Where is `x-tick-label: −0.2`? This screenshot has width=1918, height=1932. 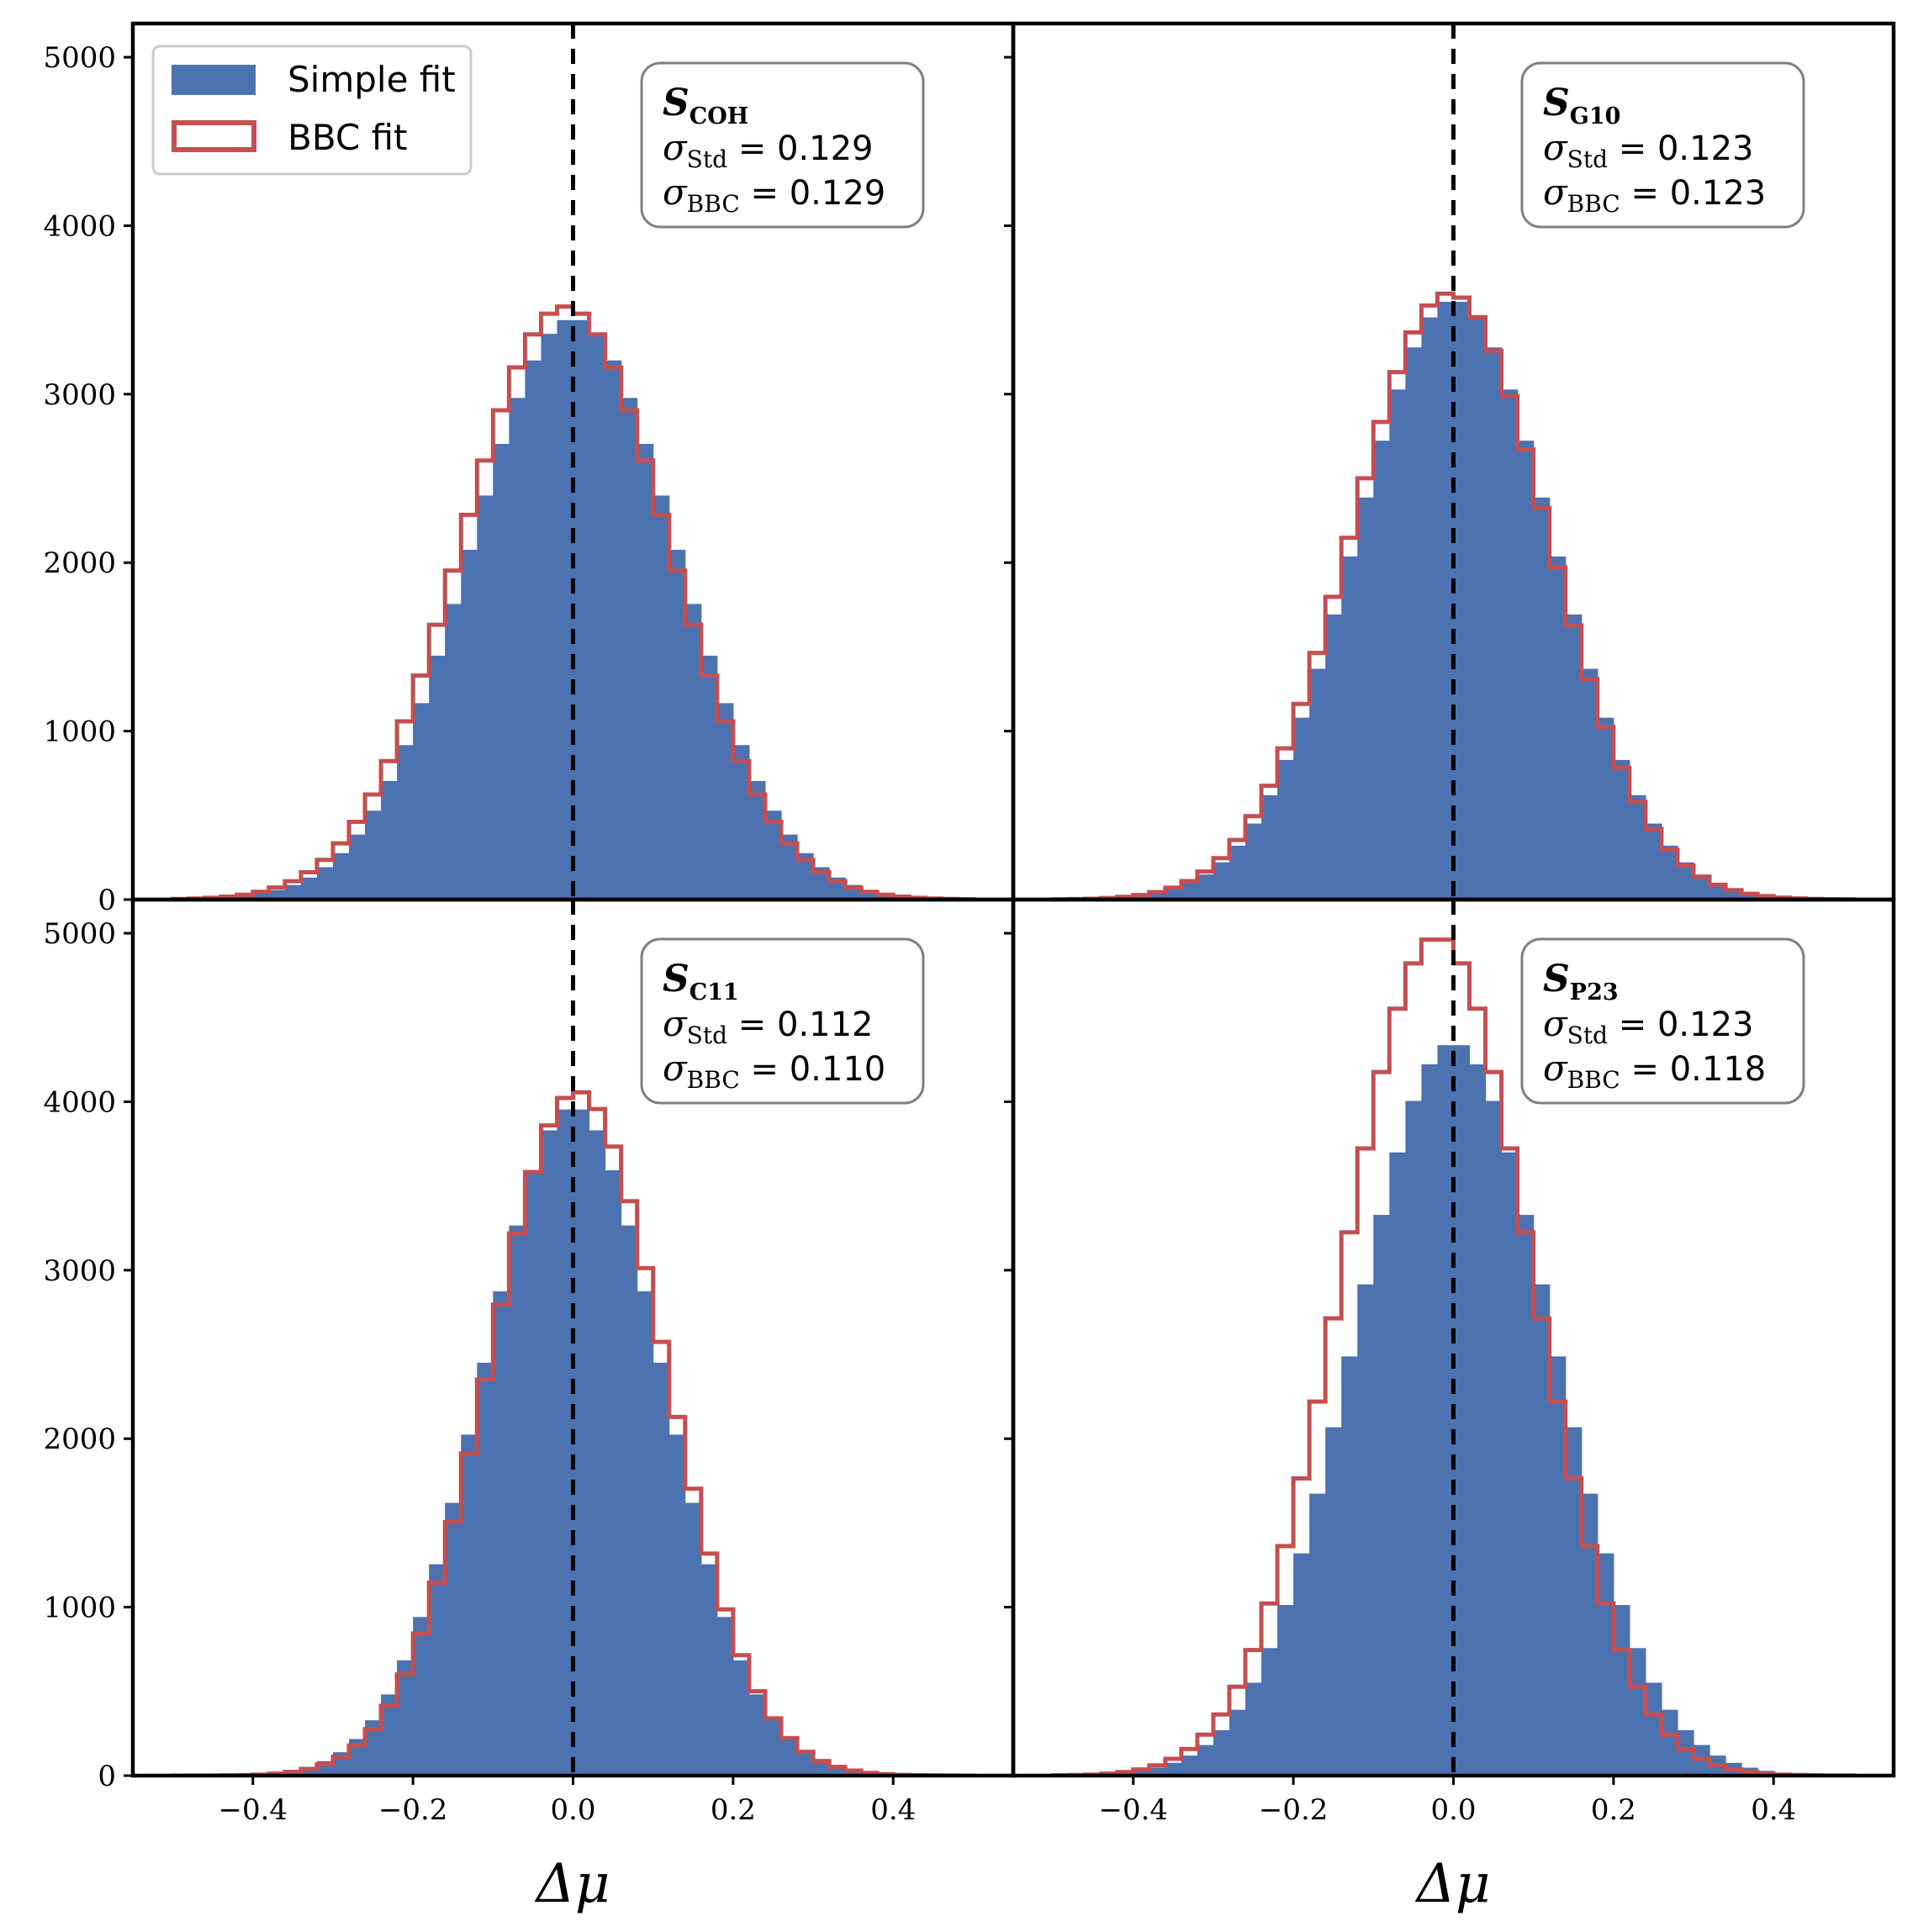
x-tick-label: −0.2 is located at coordinates (413, 1810).